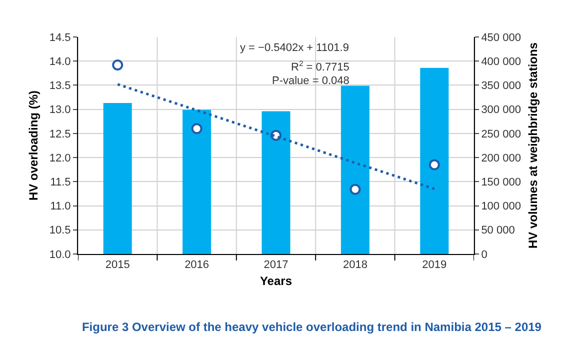 The image size is (571, 341). Describe the element at coordinates (60, 254) in the screenshot. I see `y-tick-label: 10.0` at that location.